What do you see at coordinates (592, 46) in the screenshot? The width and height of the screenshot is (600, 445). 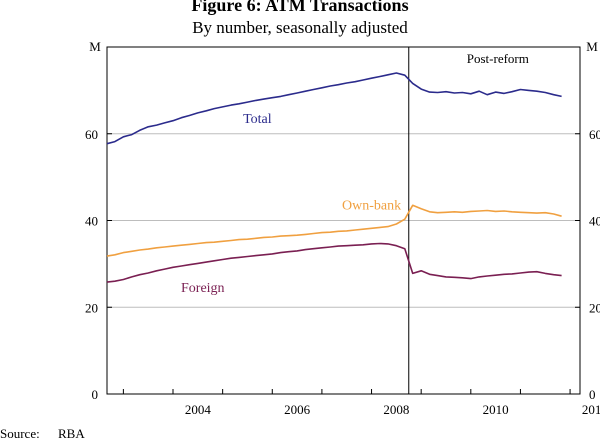 I see `y-unit-right: M` at bounding box center [592, 46].